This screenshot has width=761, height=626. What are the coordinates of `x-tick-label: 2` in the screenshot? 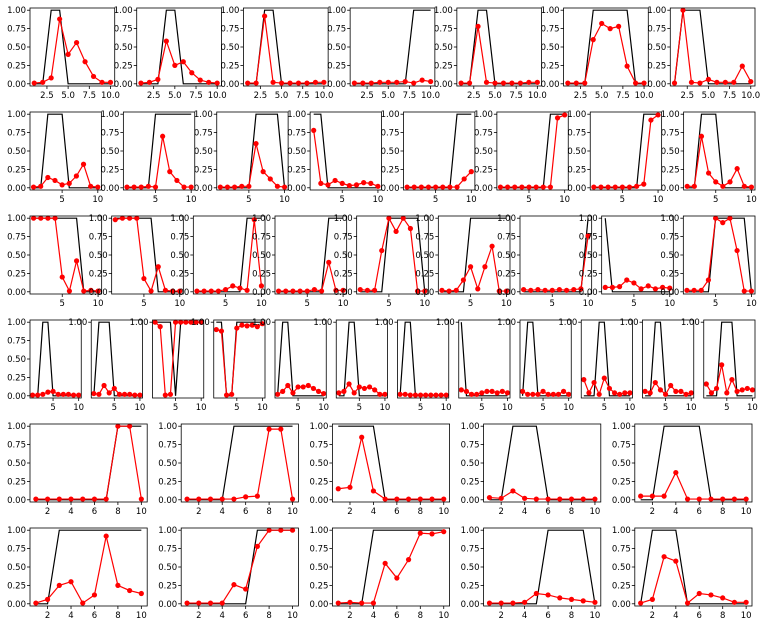 It's located at (198, 616).